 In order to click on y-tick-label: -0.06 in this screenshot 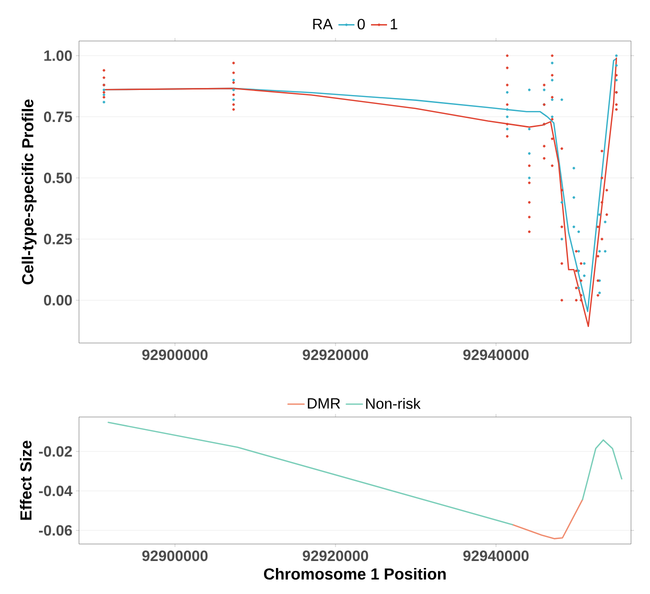, I will do `click(55, 530)`.